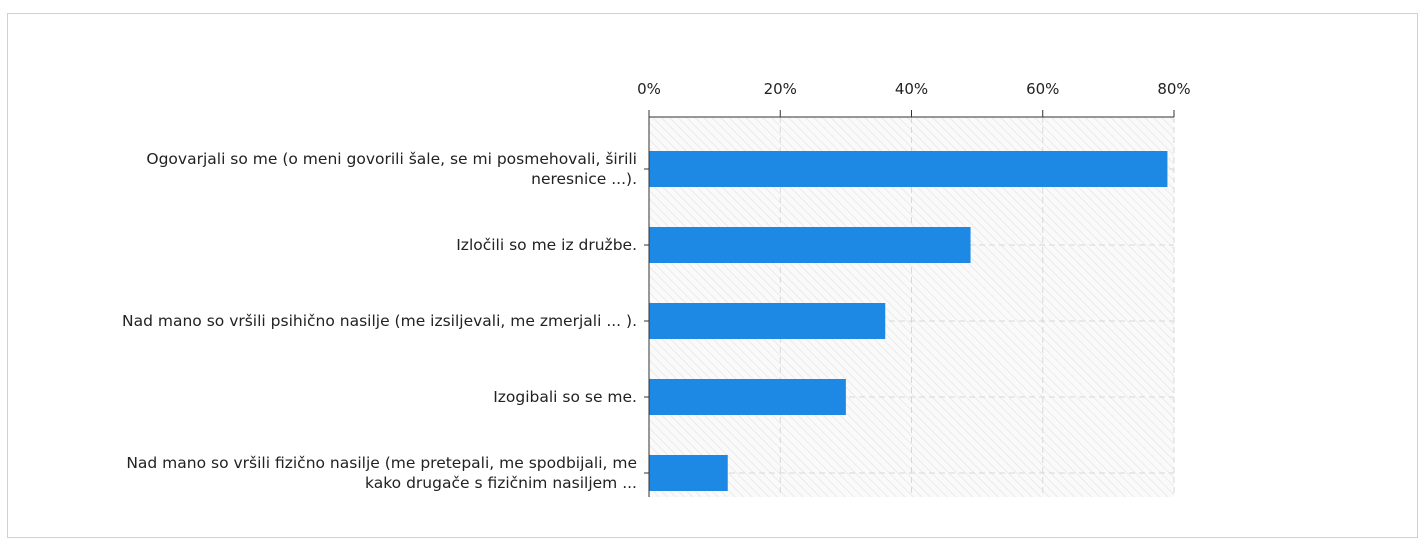 Image resolution: width=1427 pixels, height=546 pixels. What do you see at coordinates (367, 397) in the screenshot?
I see `category-label: Izogibali so se me.` at bounding box center [367, 397].